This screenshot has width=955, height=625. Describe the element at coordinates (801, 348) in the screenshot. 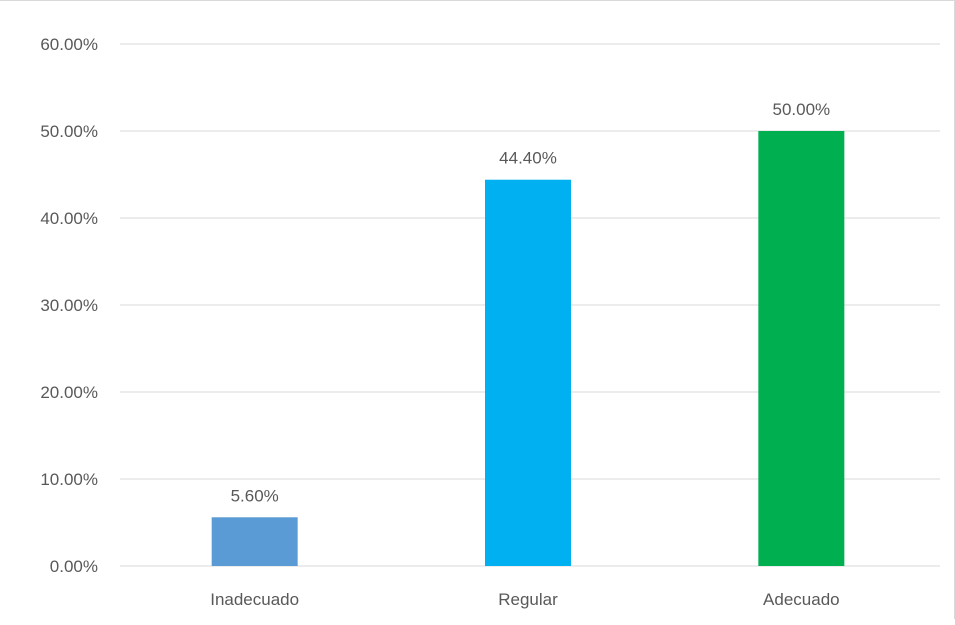

I see `bar-adecuado` at that location.